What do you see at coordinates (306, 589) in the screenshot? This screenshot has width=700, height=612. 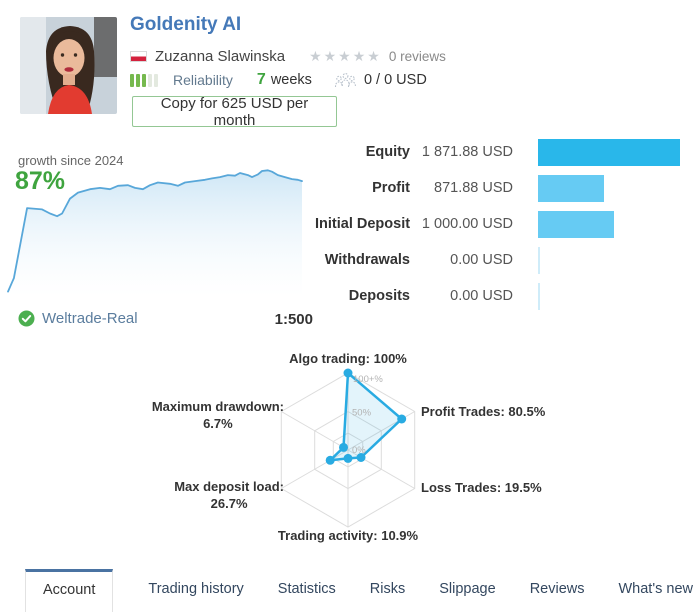 I see `tab-statistics: Statistics` at bounding box center [306, 589].